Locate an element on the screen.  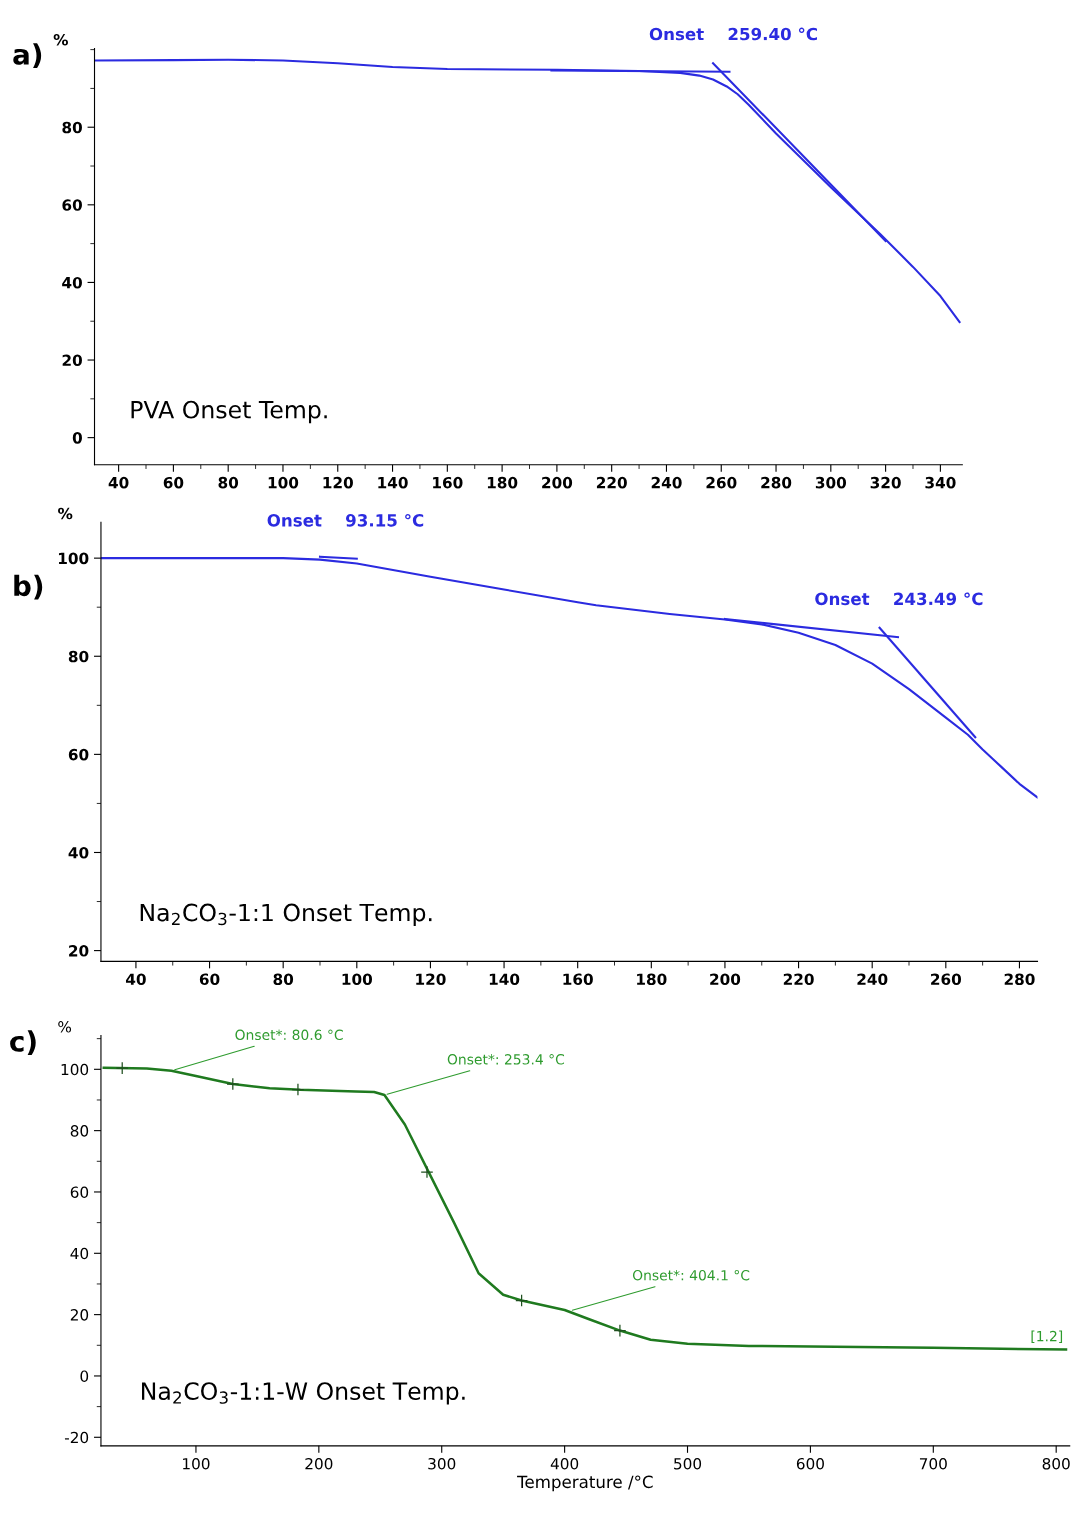
x-tick-label: 340 is located at coordinates (940, 482).